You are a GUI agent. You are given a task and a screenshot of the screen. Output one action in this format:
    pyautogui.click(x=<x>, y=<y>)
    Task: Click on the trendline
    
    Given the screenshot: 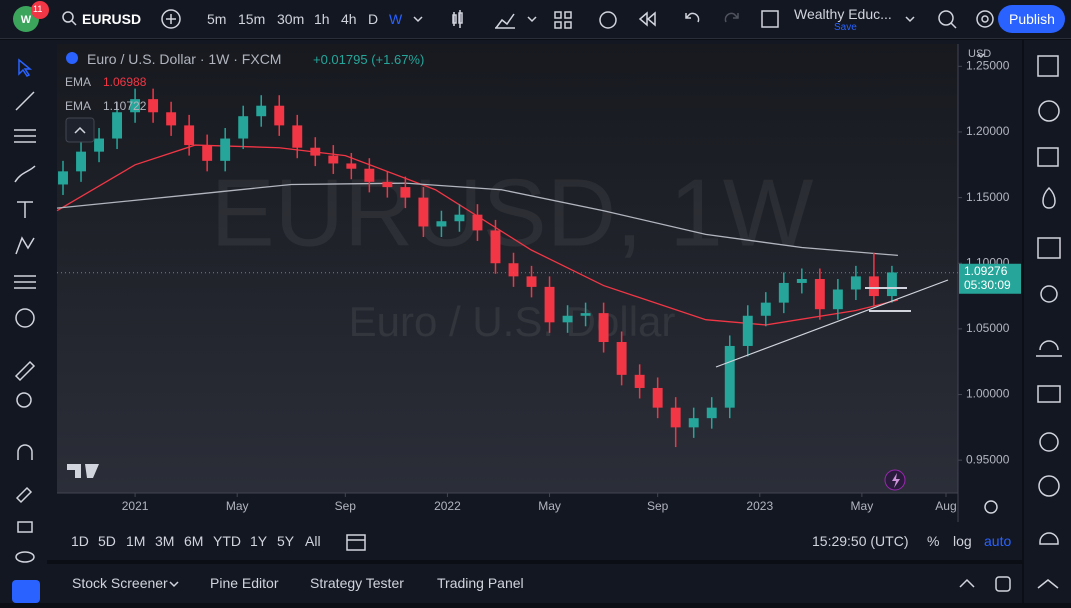 What is the action you would take?
    pyautogui.click(x=832, y=323)
    